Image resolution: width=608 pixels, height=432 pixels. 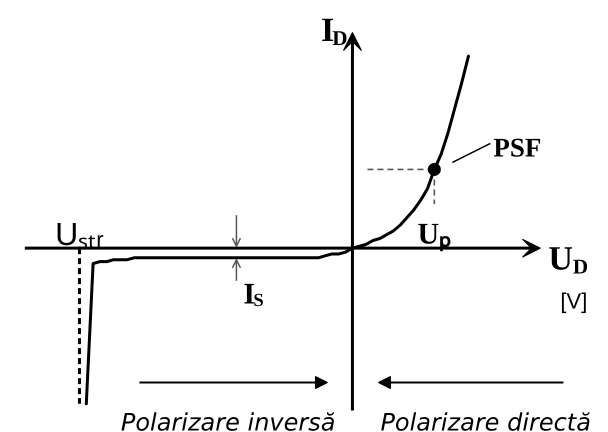 I want to click on annotation: IS, so click(x=253, y=294).